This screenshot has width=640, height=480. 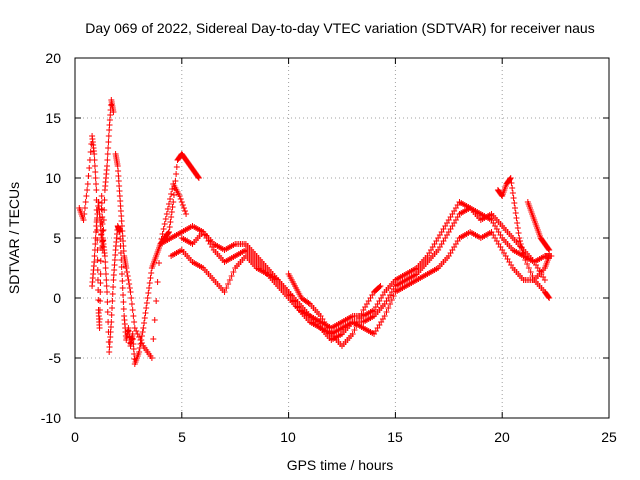 What do you see at coordinates (57, 238) in the screenshot?
I see `y-tick-label: 5` at bounding box center [57, 238].